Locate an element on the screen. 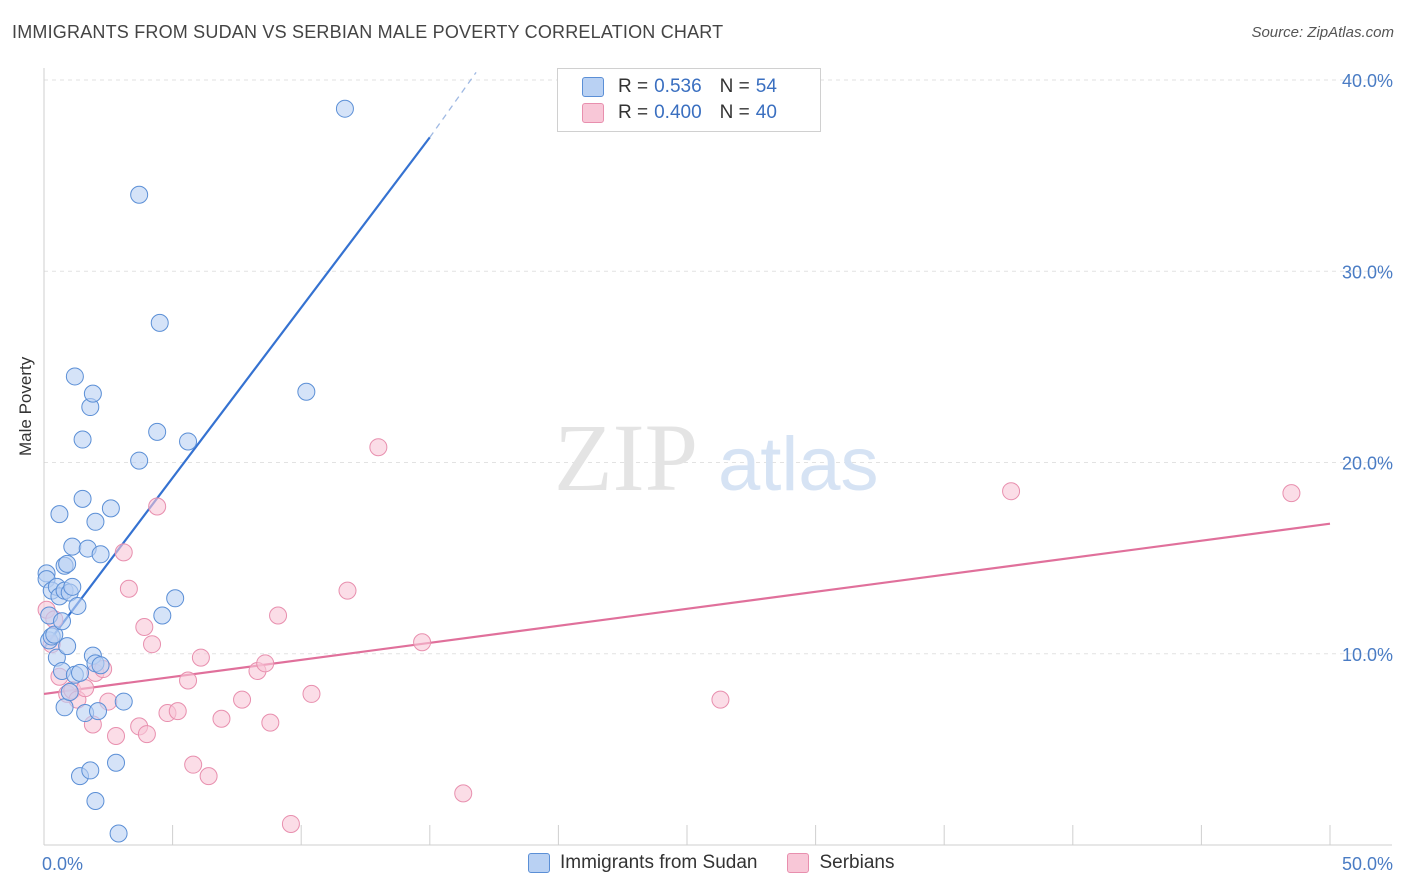 The width and height of the screenshot is (1406, 892). watermark-zip: ZIP is located at coordinates (626, 457).